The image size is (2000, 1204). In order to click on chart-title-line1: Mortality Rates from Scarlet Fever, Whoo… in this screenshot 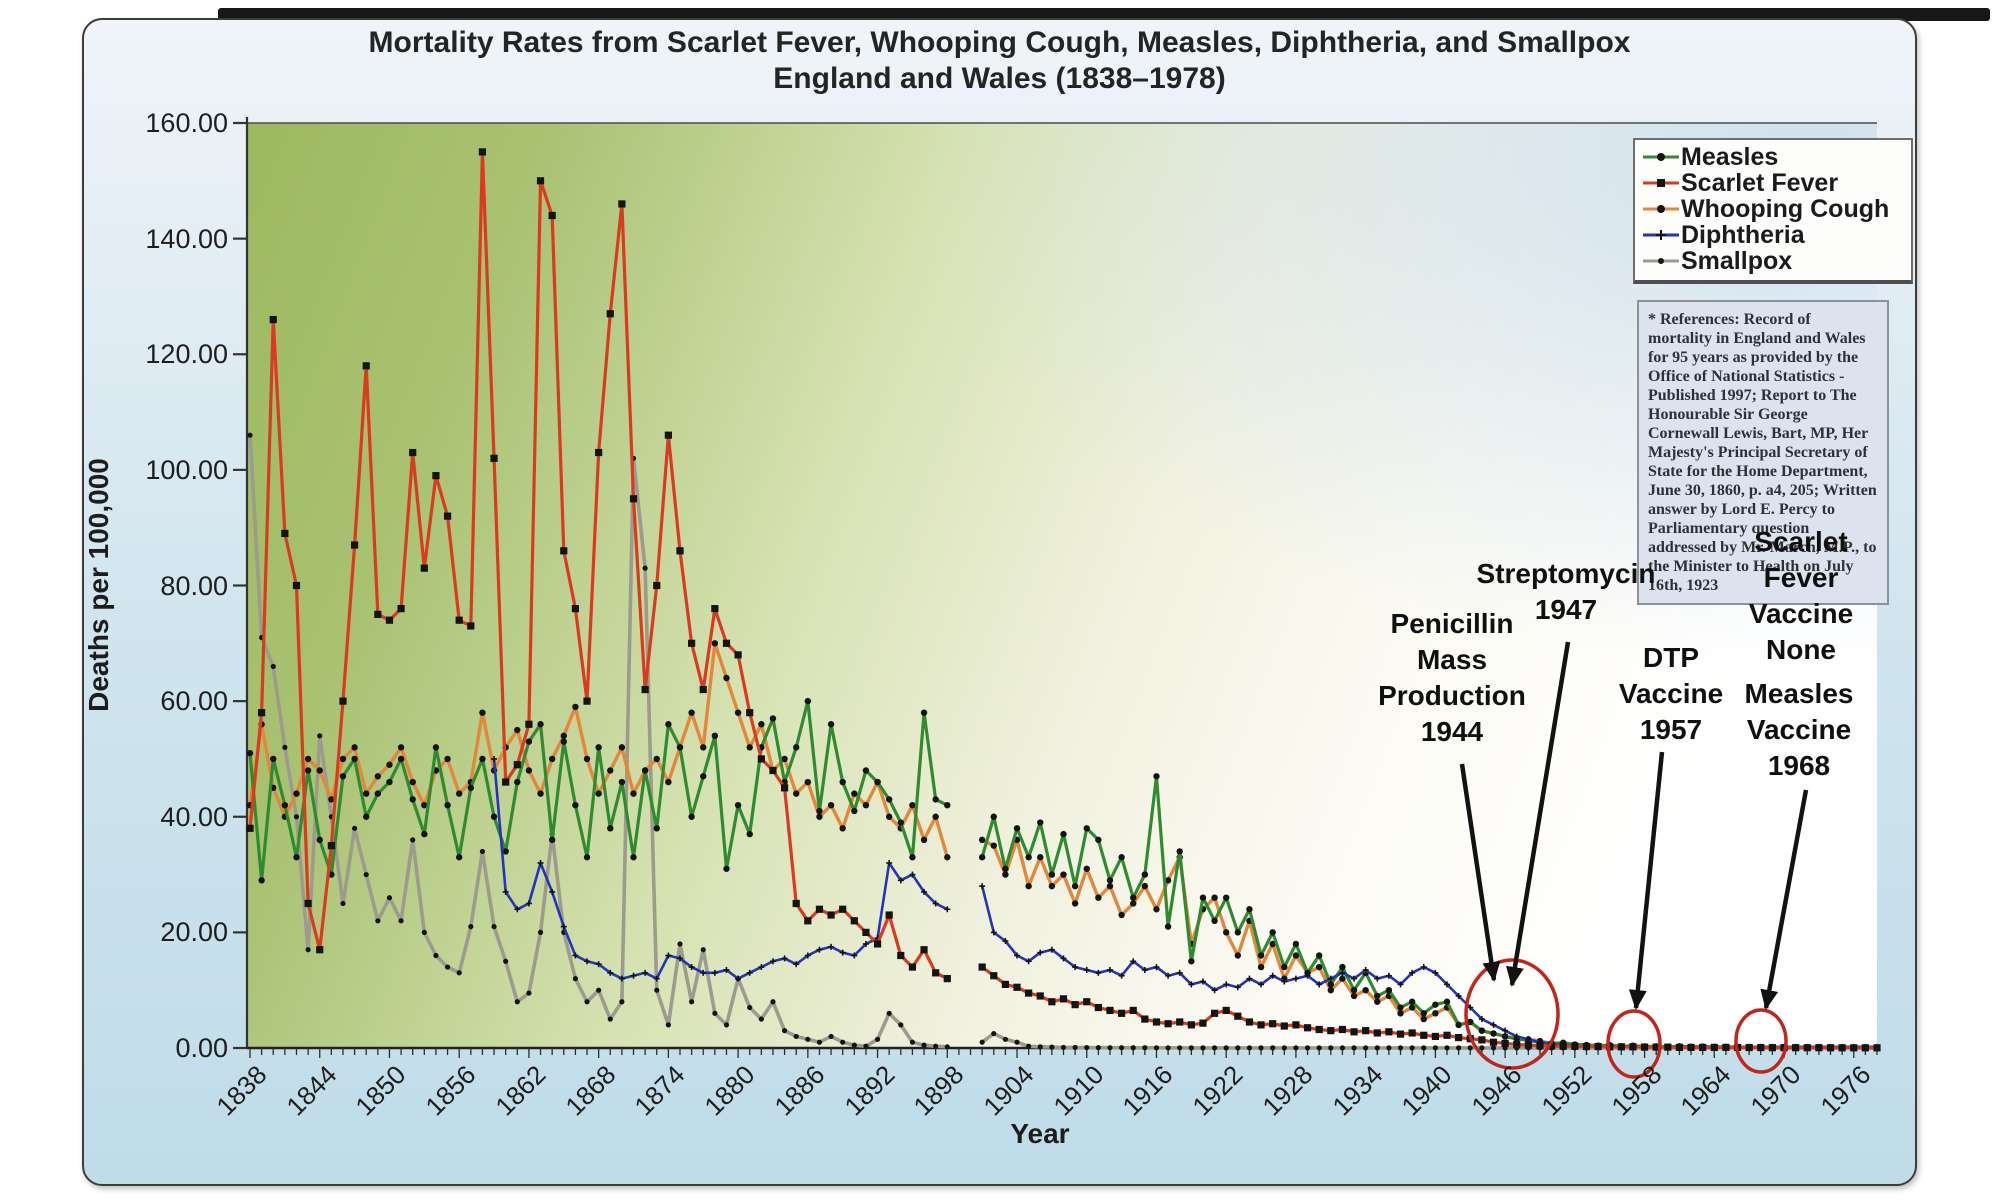, I will do `click(999, 42)`.